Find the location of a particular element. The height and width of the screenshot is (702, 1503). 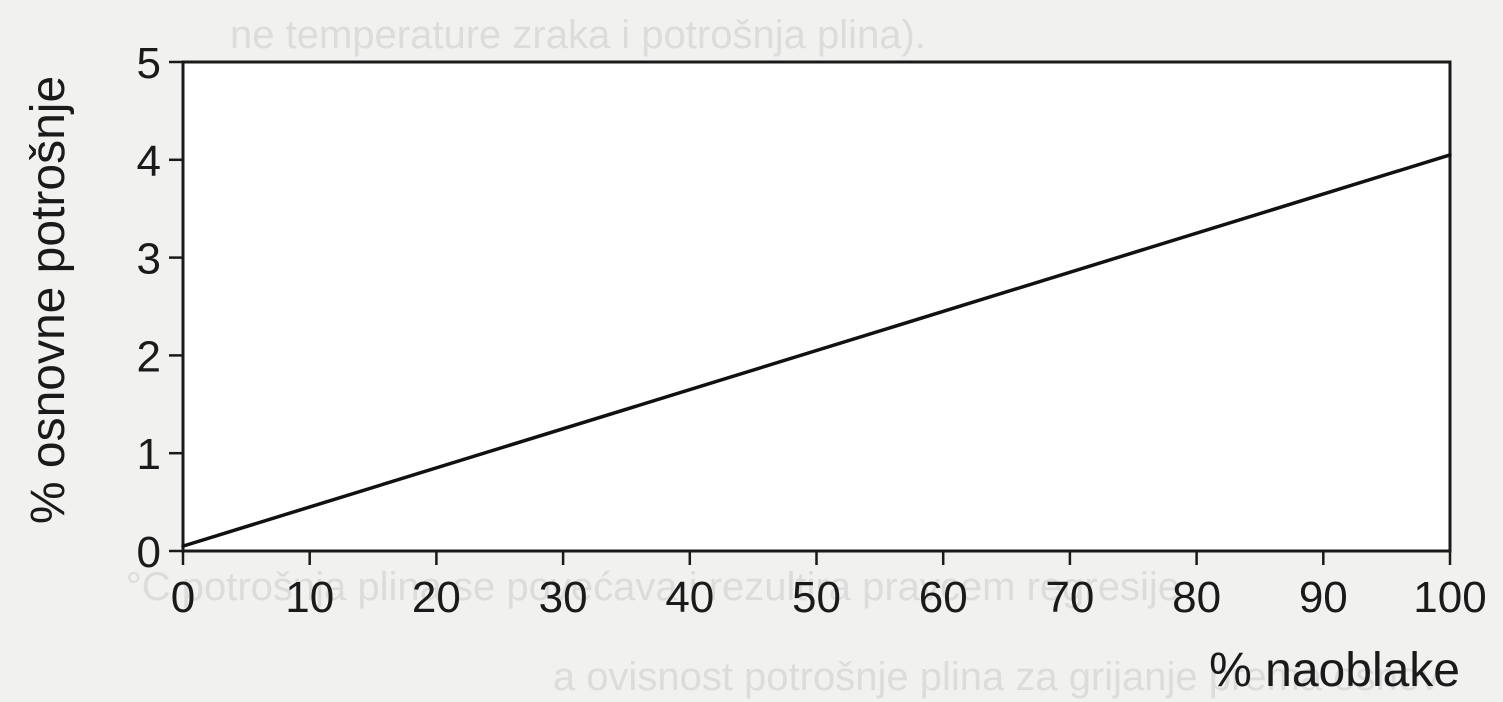

y-tick-label: 2 is located at coordinates (149, 356).